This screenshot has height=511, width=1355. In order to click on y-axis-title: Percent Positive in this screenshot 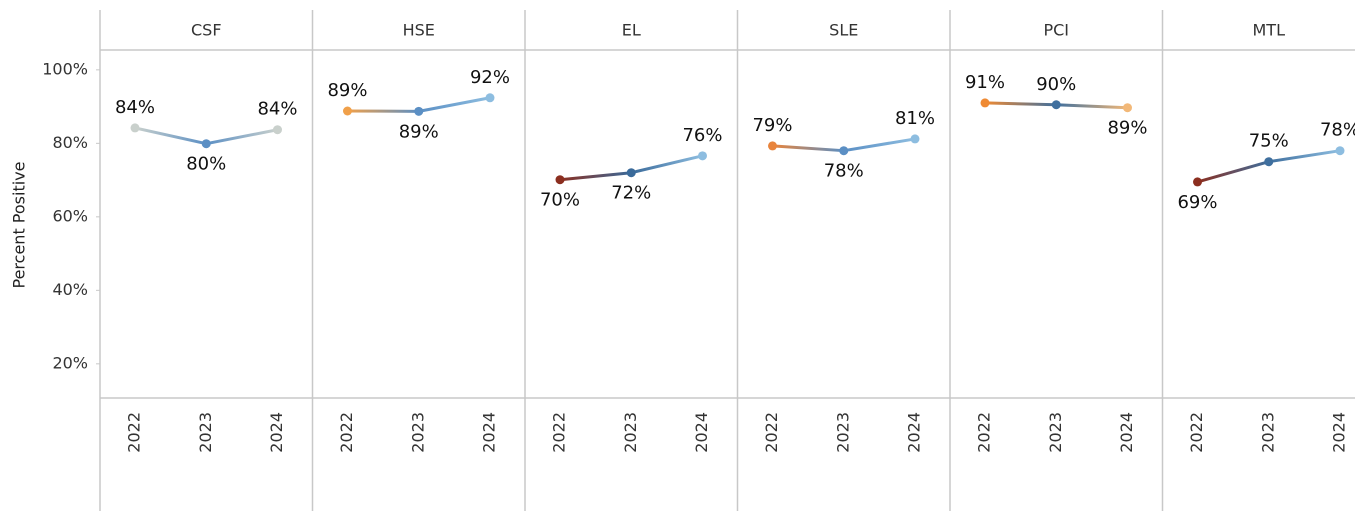, I will do `click(19, 225)`.